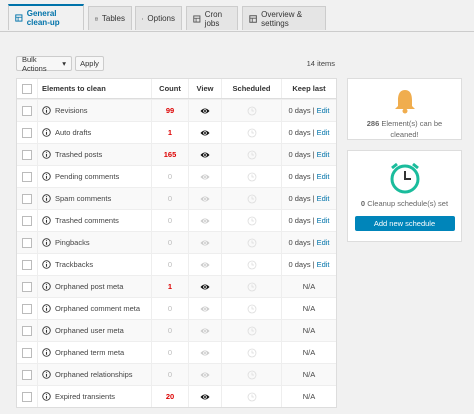 The width and height of the screenshot is (474, 414). What do you see at coordinates (404, 223) in the screenshot?
I see `add-schedule-button: Add new schedule` at bounding box center [404, 223].